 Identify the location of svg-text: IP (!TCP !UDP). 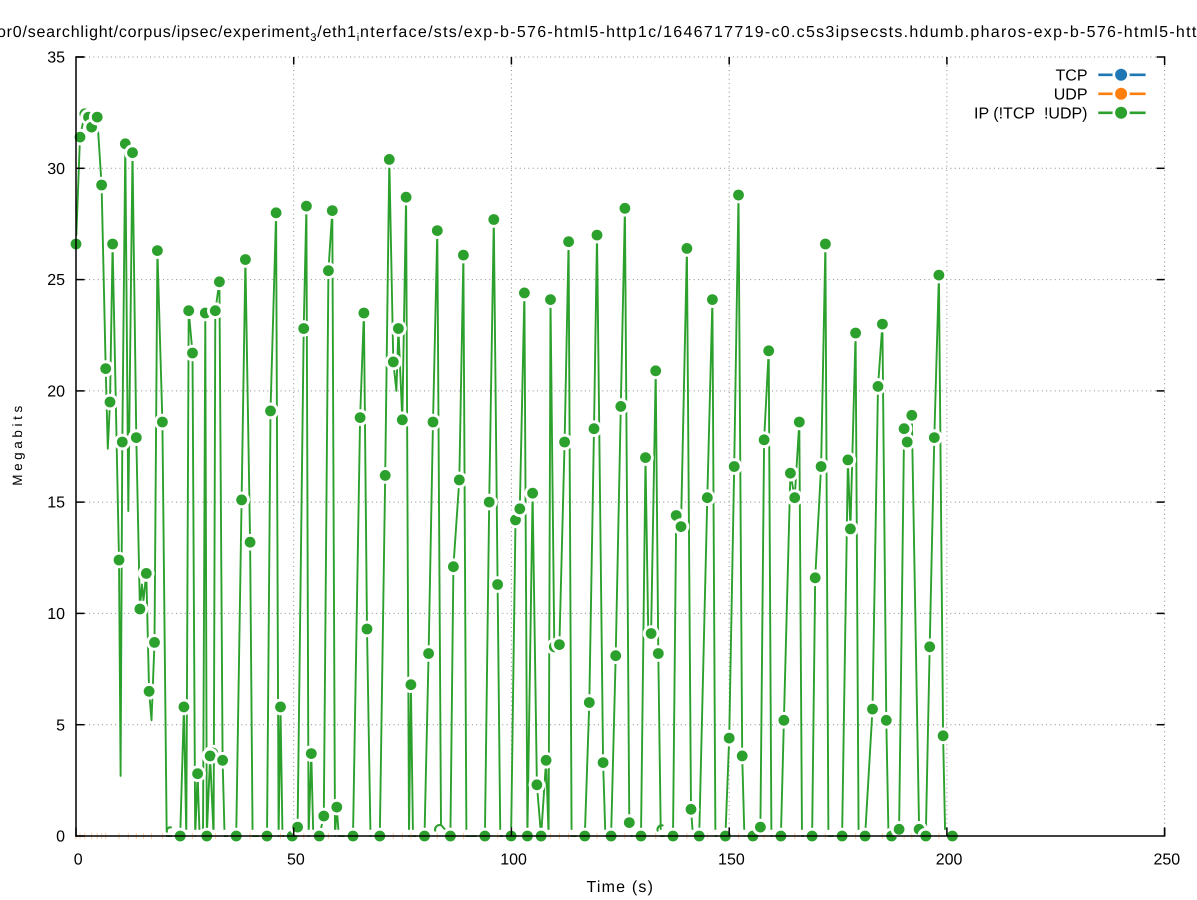
(1031, 113).